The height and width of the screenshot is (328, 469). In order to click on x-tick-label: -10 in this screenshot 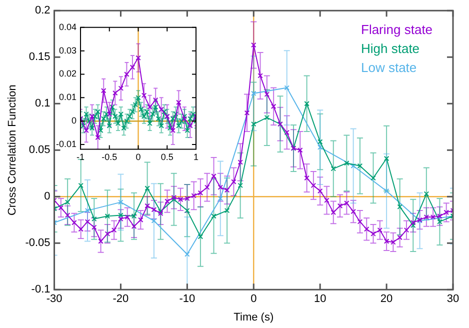, I will do `click(187, 299)`.